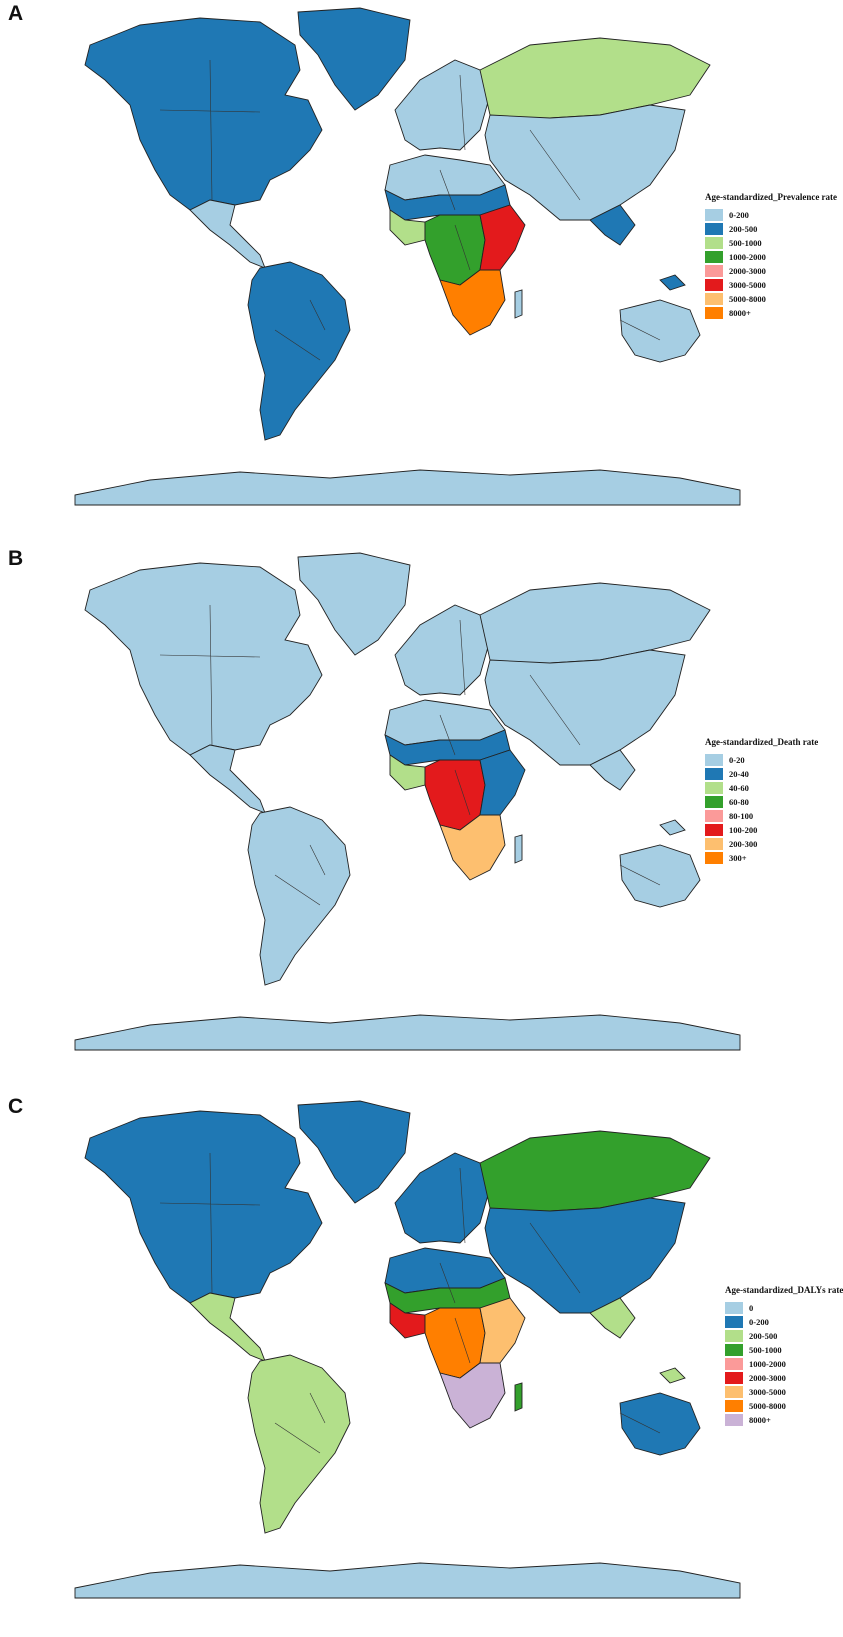  Describe the element at coordinates (16, 13) in the screenshot. I see `panel-label: A` at that location.